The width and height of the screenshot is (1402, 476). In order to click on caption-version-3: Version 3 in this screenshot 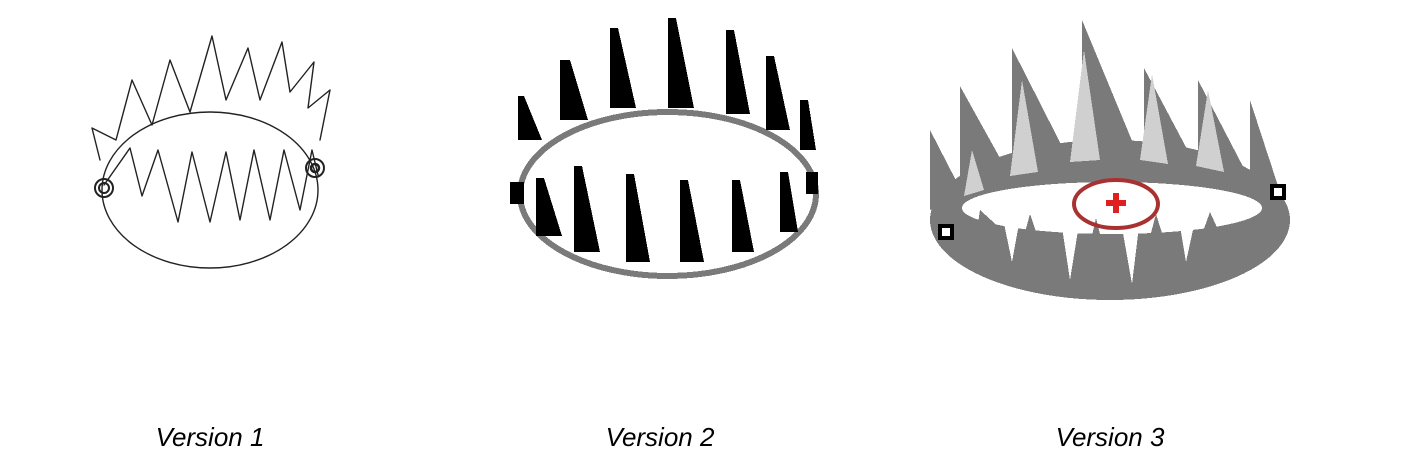, I will do `click(1110, 437)`.